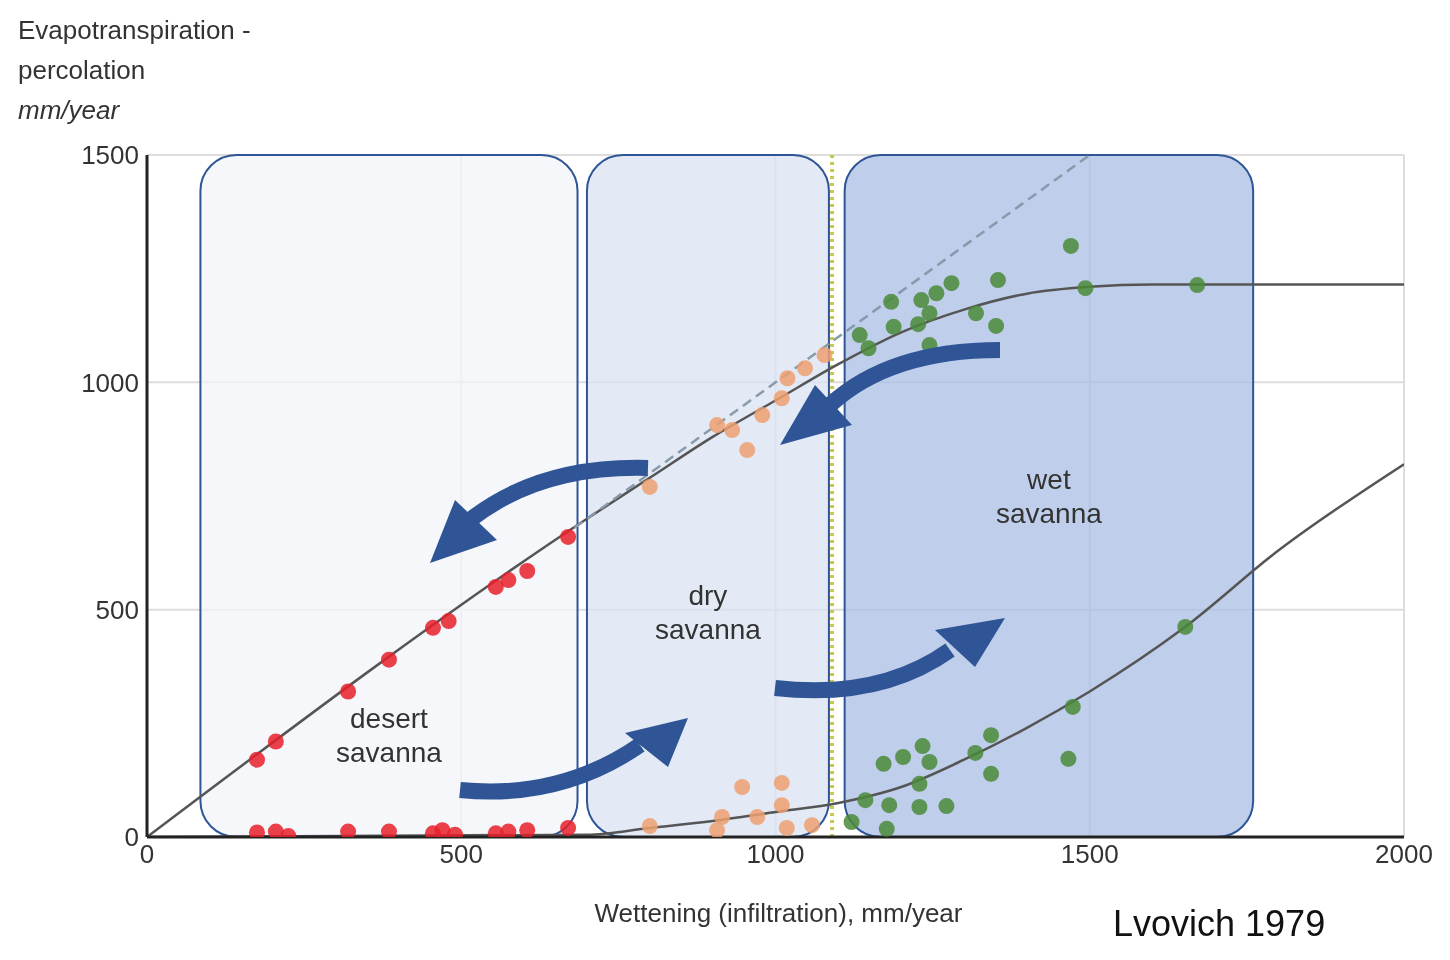 The image size is (1450, 960). Describe the element at coordinates (778, 913) in the screenshot. I see `x-axis-title: Wettening (infiltration), mm/year` at that location.